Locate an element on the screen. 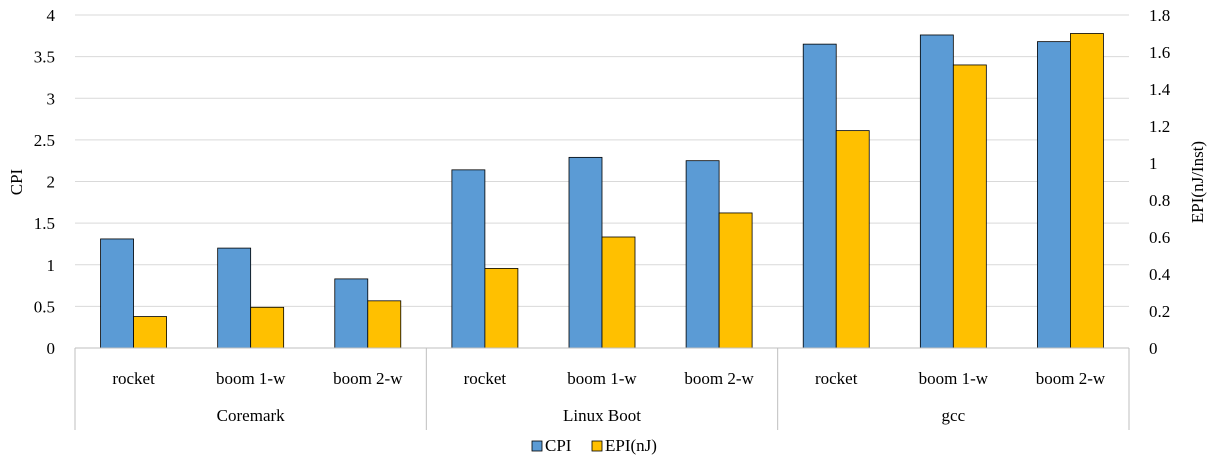 The width and height of the screenshot is (1217, 462). left-tick-label: 1.5 is located at coordinates (44, 223).